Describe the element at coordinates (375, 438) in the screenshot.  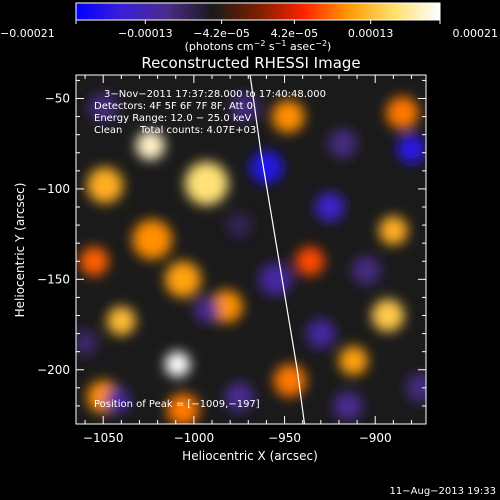
I see `x-tick-label: −900` at that location.